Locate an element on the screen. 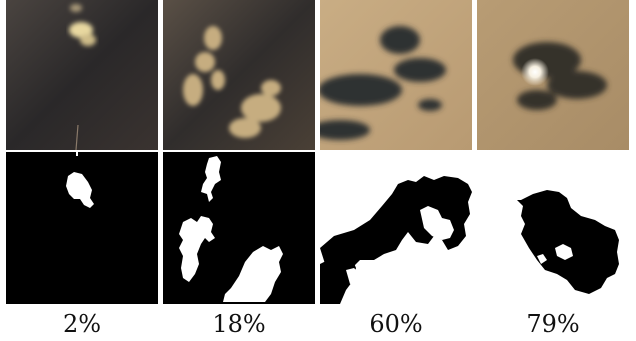  coverage-label-4: 79% is located at coordinates (553, 324).